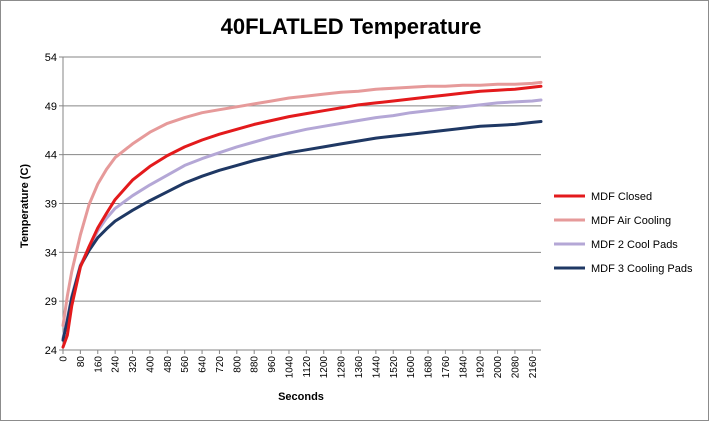 The image size is (709, 422). Describe the element at coordinates (481, 367) in the screenshot. I see `x-tick-label: 1920` at that location.